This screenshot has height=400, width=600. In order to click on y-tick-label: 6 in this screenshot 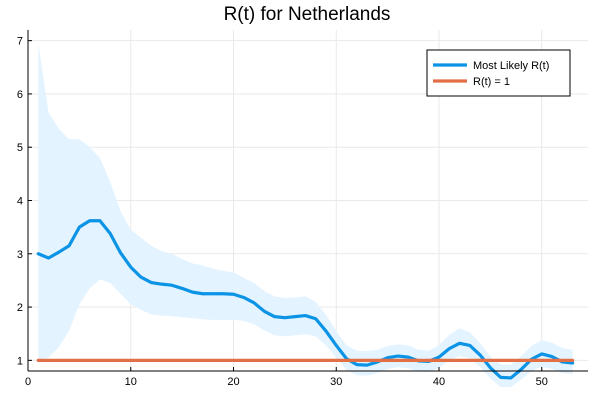, I will do `click(20, 95)`.